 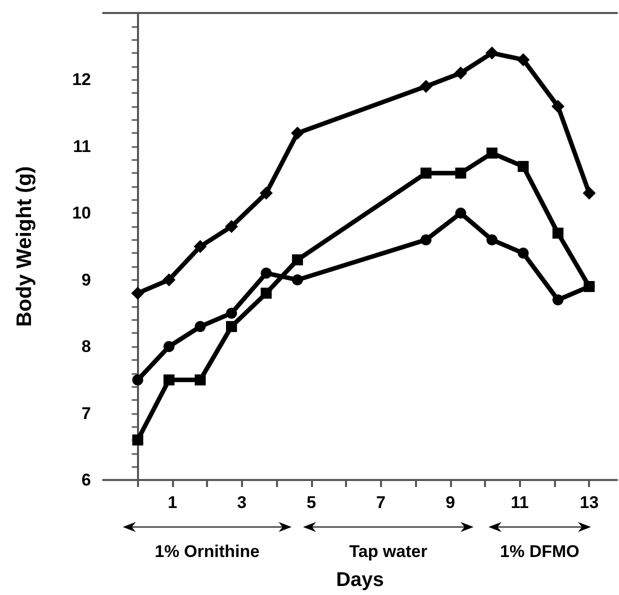 What do you see at coordinates (81, 80) in the screenshot?
I see `y-tick-label: 12` at bounding box center [81, 80].